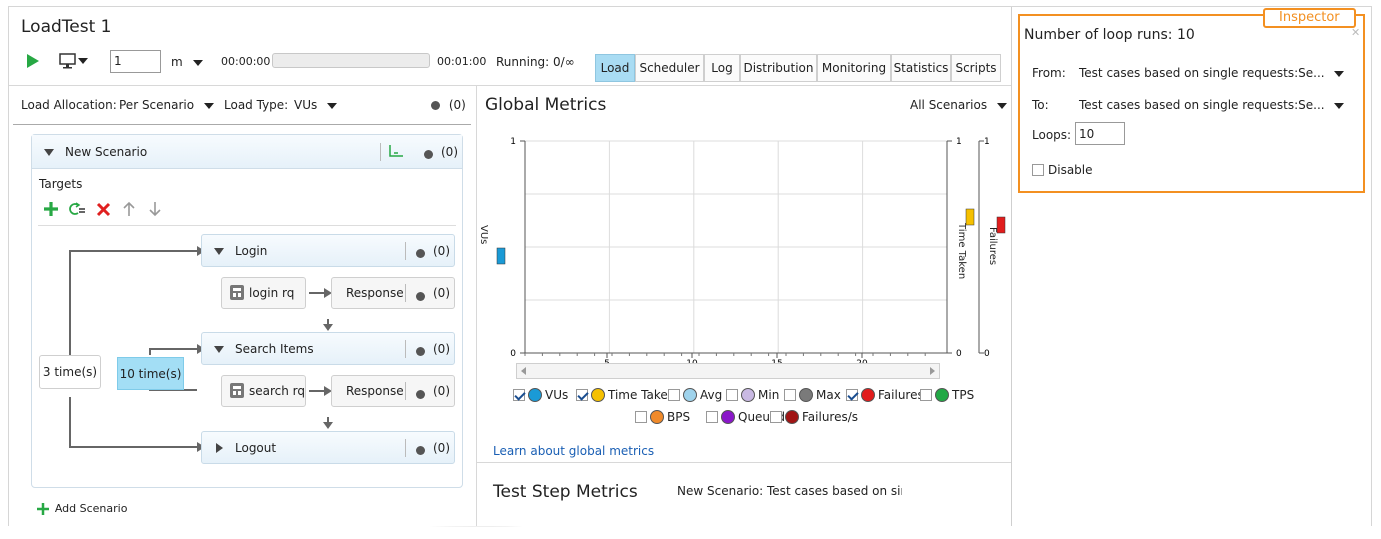  I want to click on legend-item-min: Min, so click(752, 395).